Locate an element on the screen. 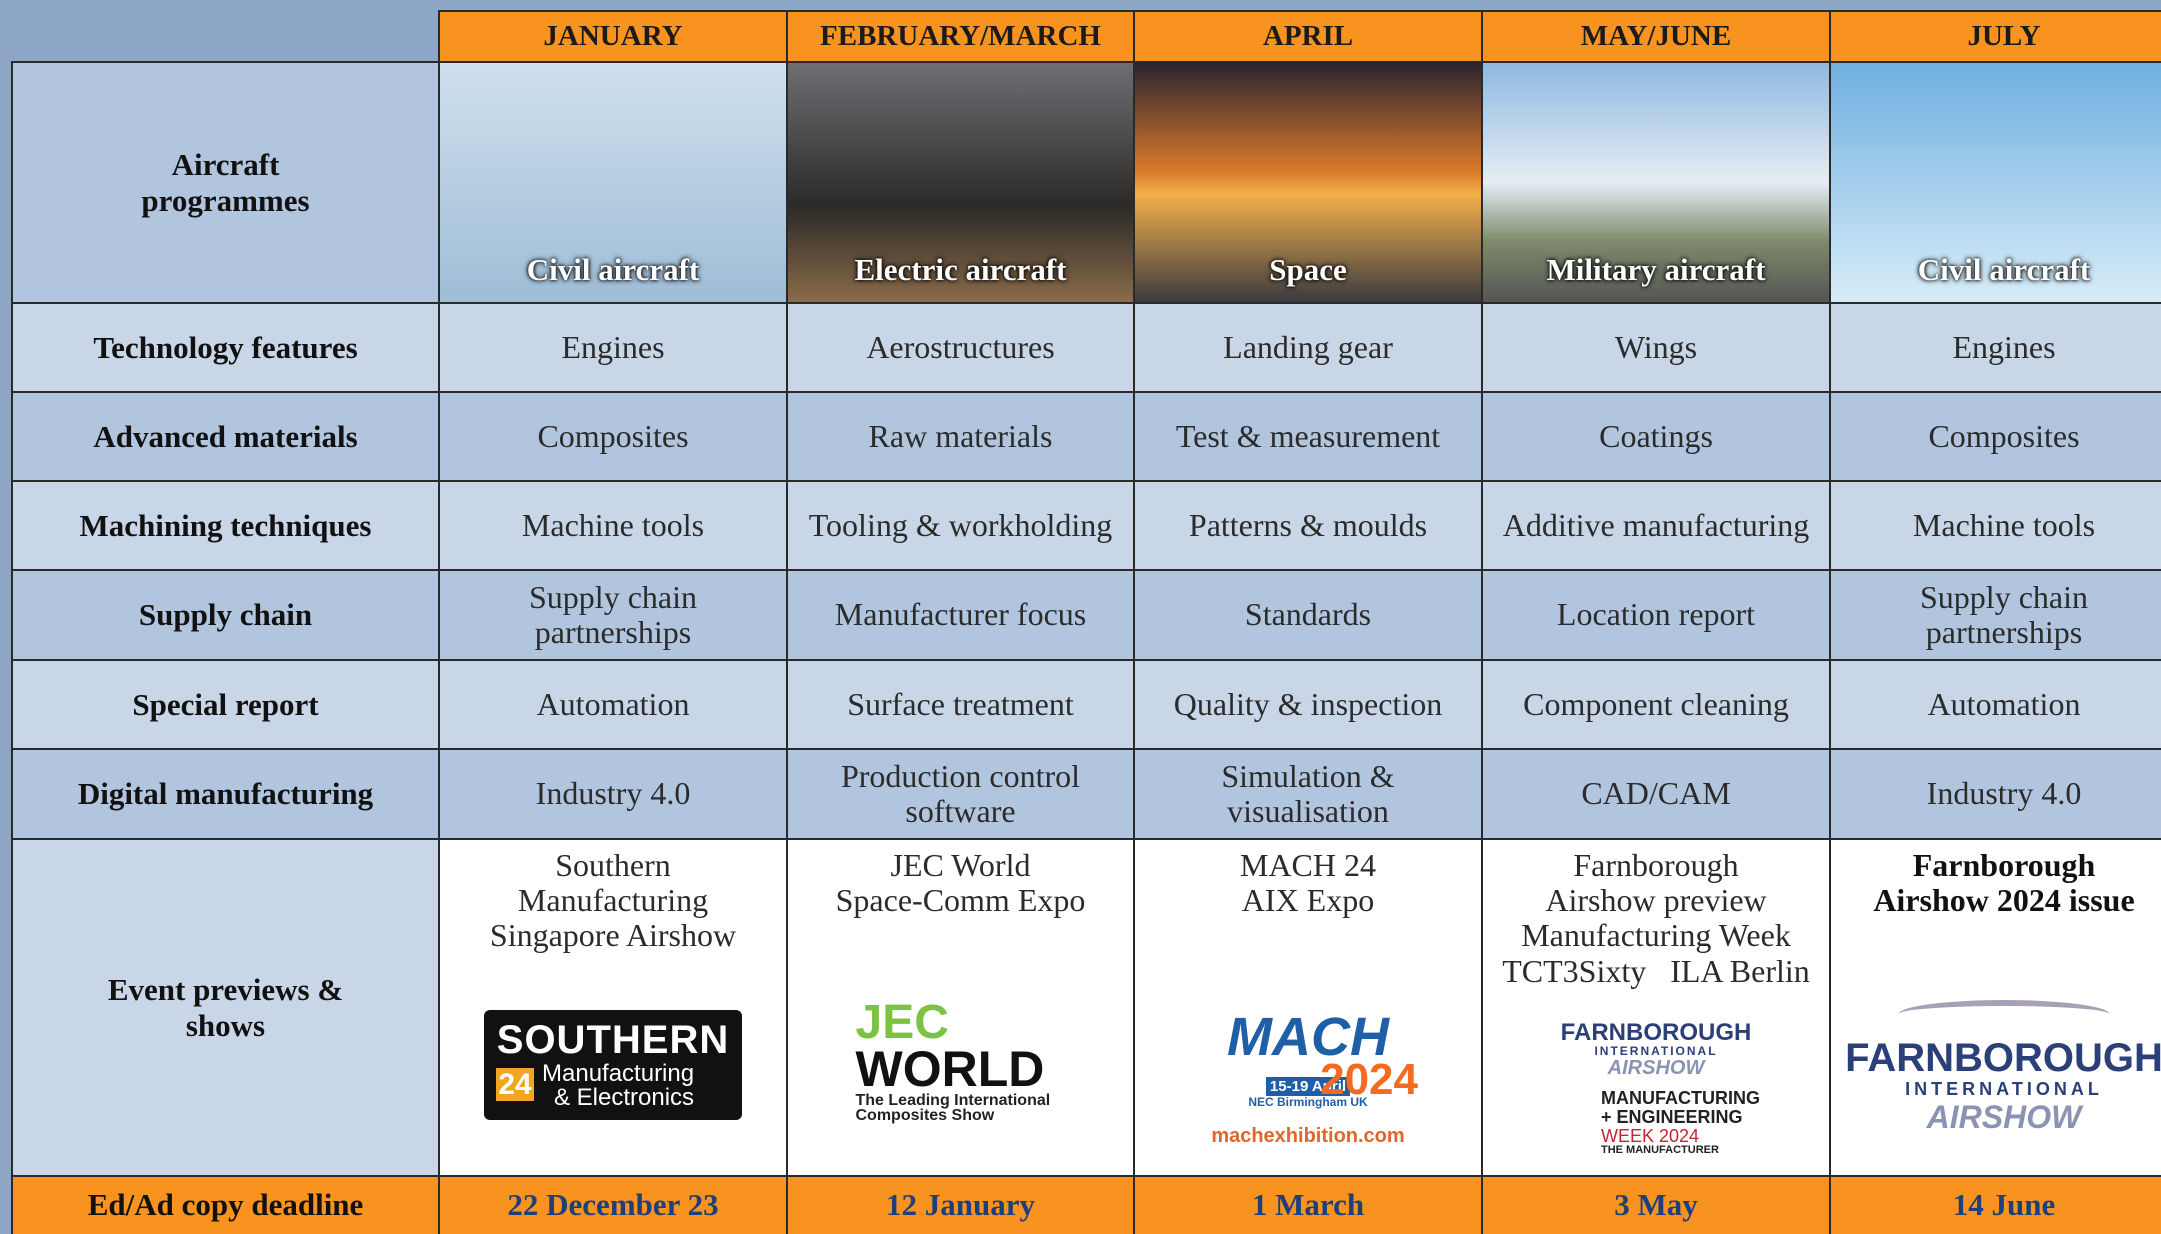 Image resolution: width=2161 pixels, height=1234 pixels. cell: Additive manufacturing is located at coordinates (1656, 525).